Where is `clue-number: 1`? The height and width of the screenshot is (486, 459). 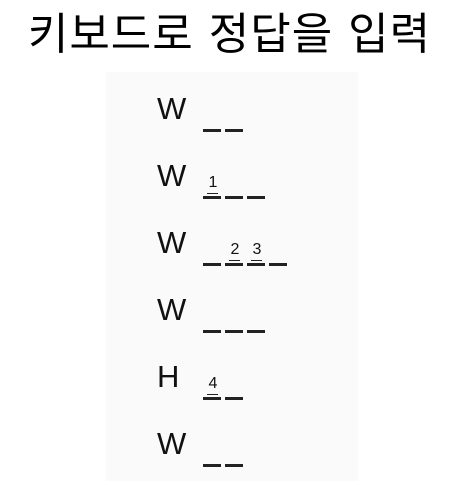
clue-number: 1 is located at coordinates (213, 182).